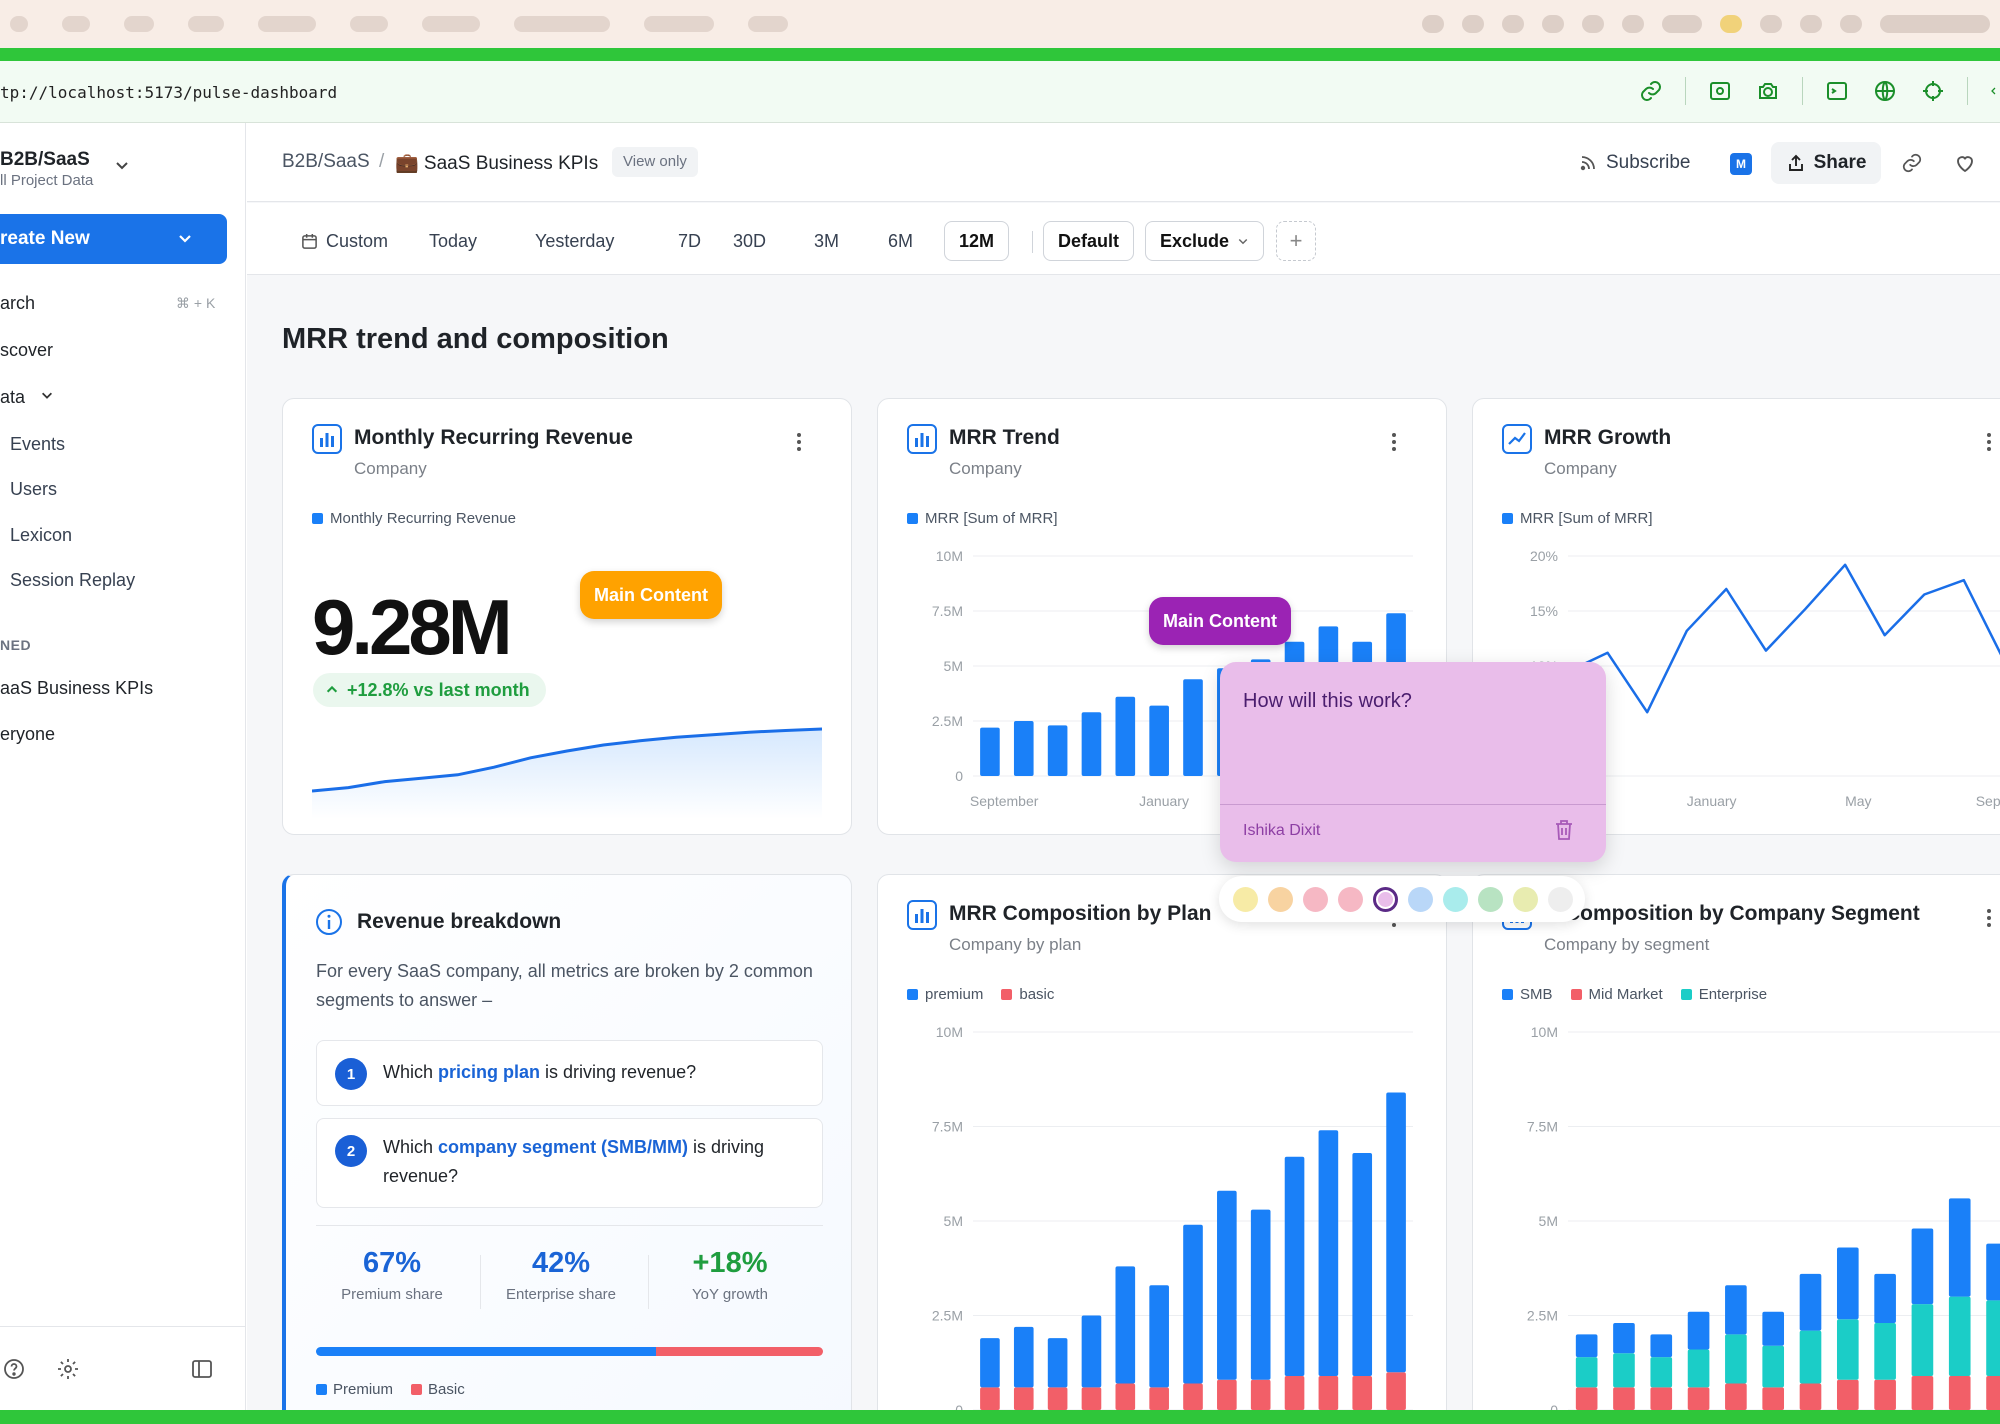 The height and width of the screenshot is (1424, 2000). Describe the element at coordinates (363, 1389) in the screenshot. I see `legend-premium: Premium` at that location.